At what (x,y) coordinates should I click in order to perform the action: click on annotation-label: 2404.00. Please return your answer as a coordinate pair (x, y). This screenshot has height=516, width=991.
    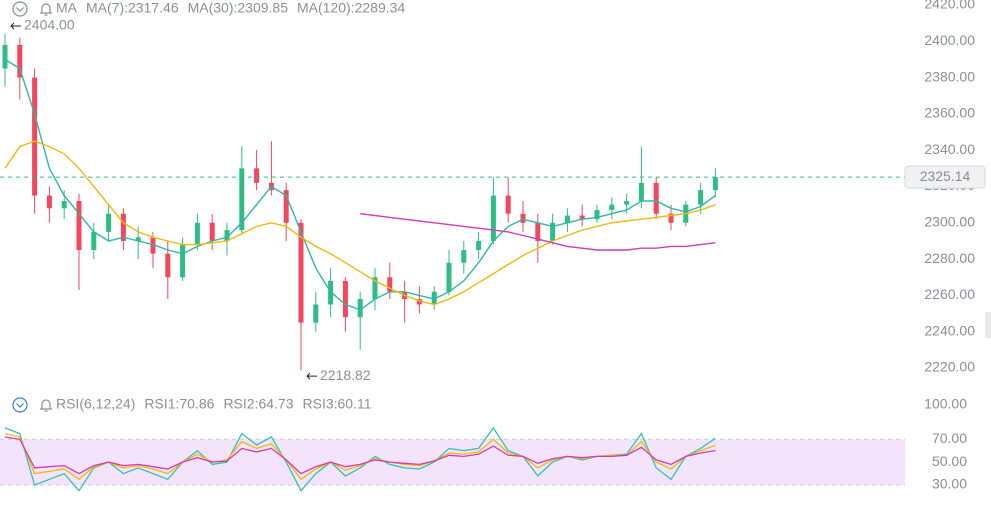
    Looking at the image, I should click on (49, 25).